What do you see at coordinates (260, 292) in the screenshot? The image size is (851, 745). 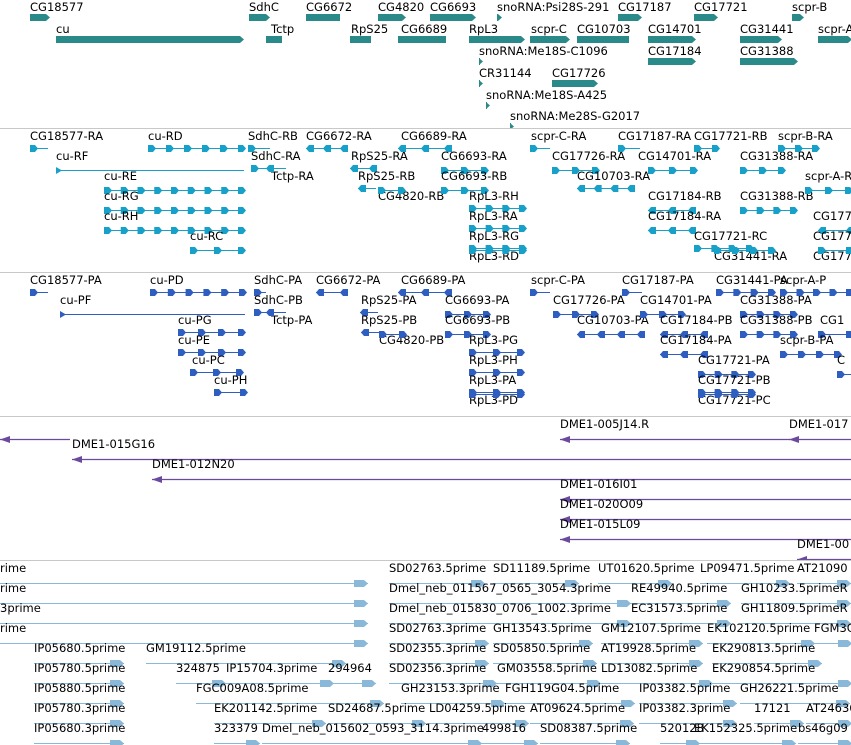 I see `proteins-glyph-sdhc-pa` at bounding box center [260, 292].